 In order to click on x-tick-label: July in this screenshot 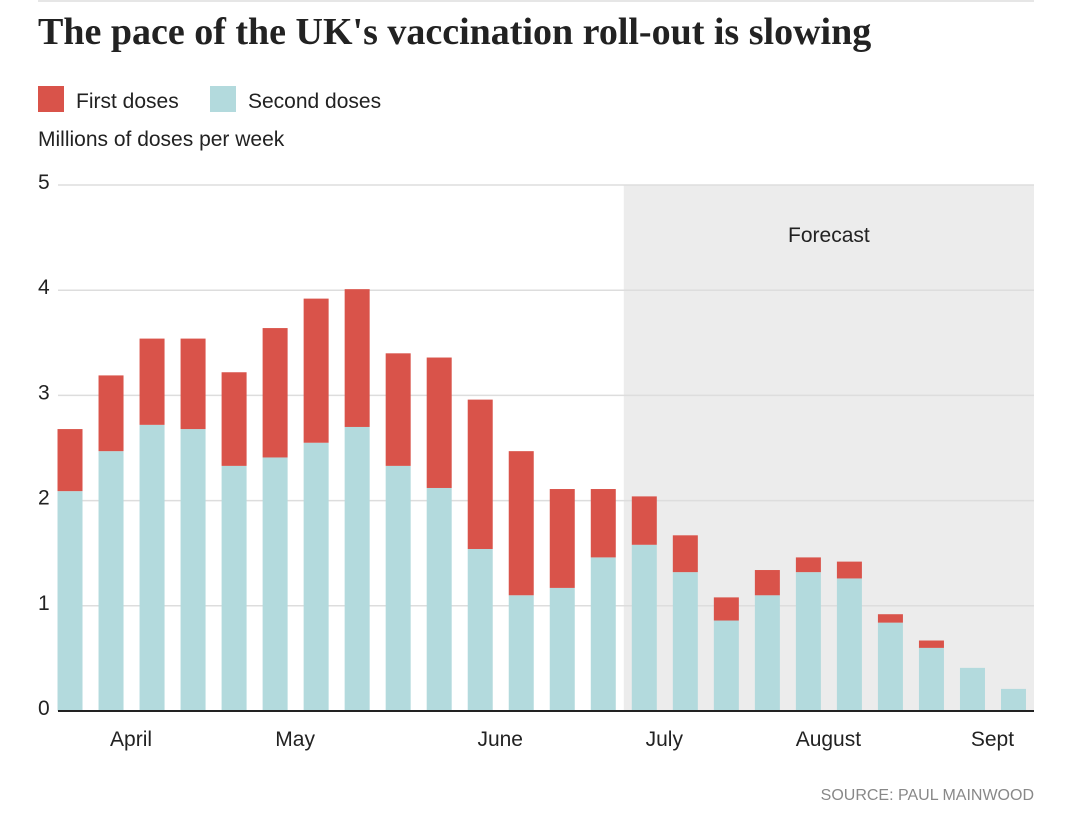, I will do `click(665, 739)`.